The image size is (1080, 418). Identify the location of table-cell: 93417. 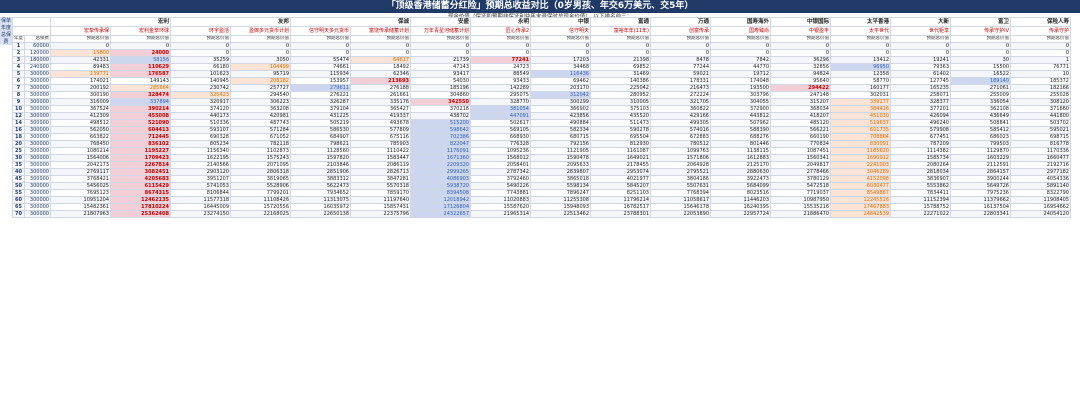
(440, 74).